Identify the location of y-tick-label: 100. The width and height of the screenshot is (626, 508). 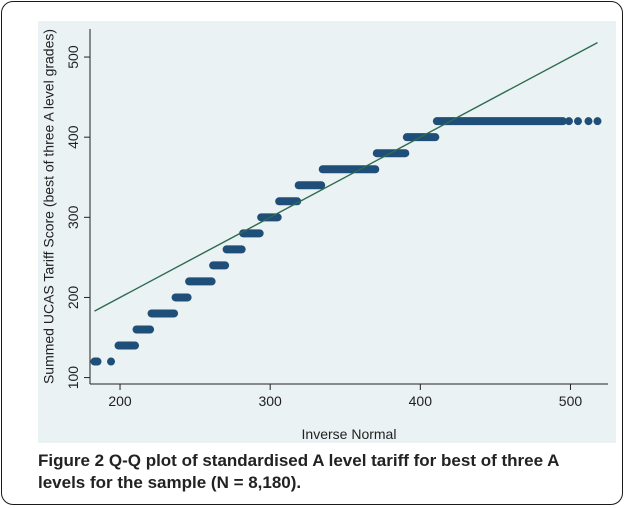
(73, 378).